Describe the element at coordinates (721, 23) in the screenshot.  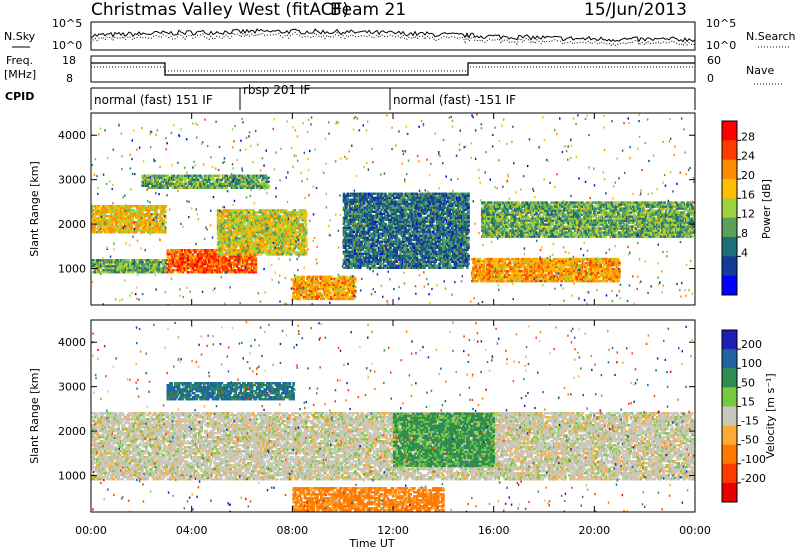
I see `noise-right-tick-top: 10^5` at that location.